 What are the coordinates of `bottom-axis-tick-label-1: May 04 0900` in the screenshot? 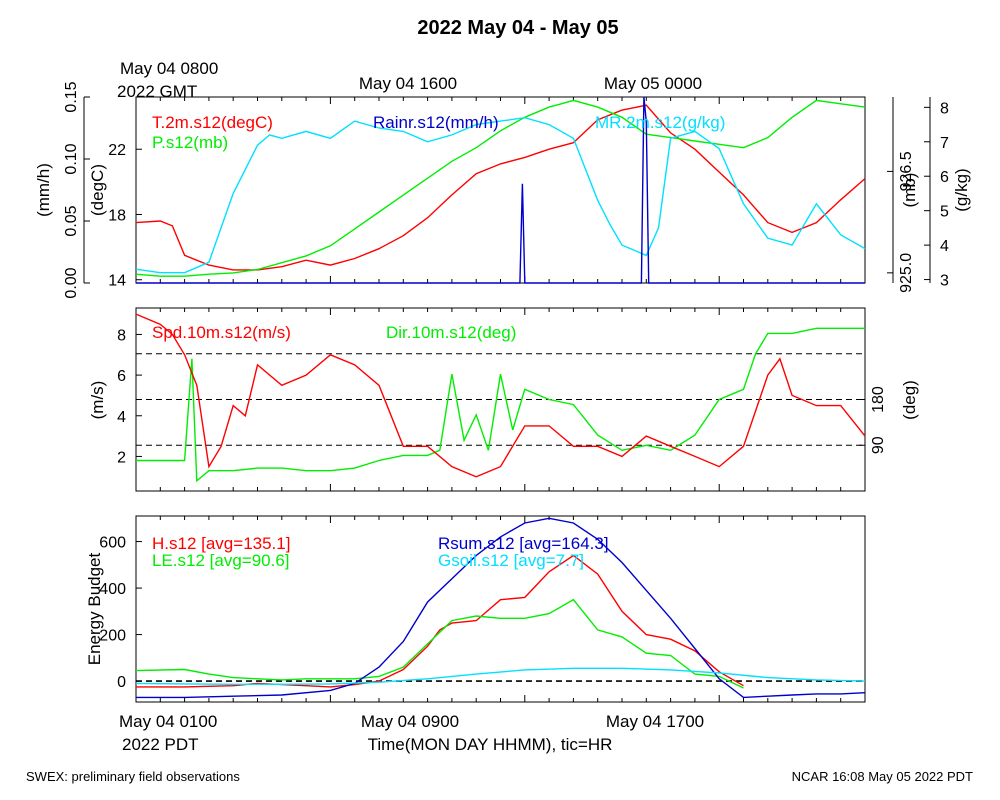 It's located at (410, 721).